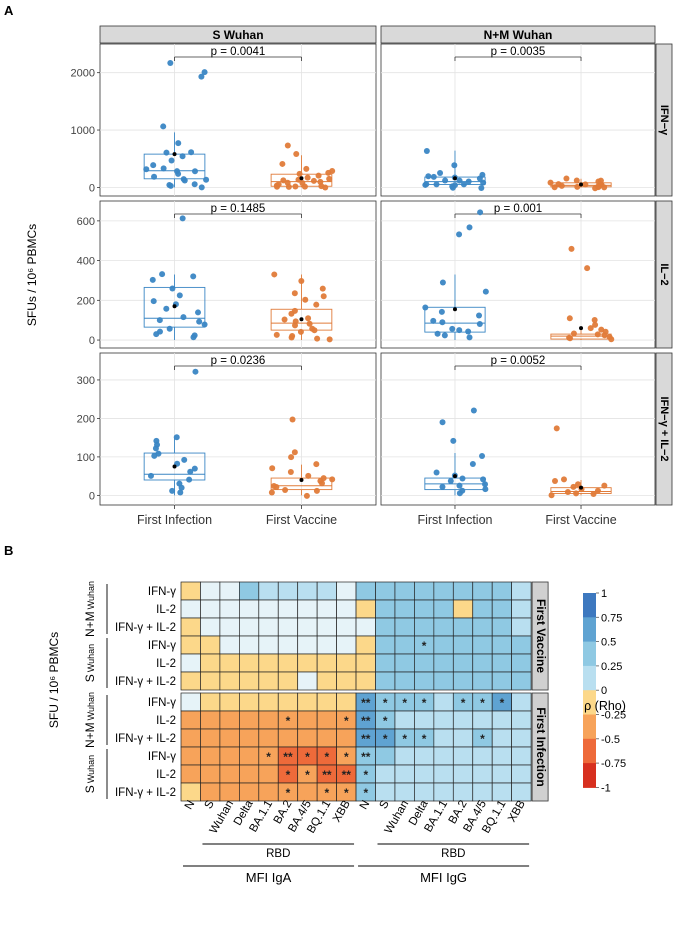 The width and height of the screenshot is (685, 925). I want to click on panel-frame, so click(518, 429).